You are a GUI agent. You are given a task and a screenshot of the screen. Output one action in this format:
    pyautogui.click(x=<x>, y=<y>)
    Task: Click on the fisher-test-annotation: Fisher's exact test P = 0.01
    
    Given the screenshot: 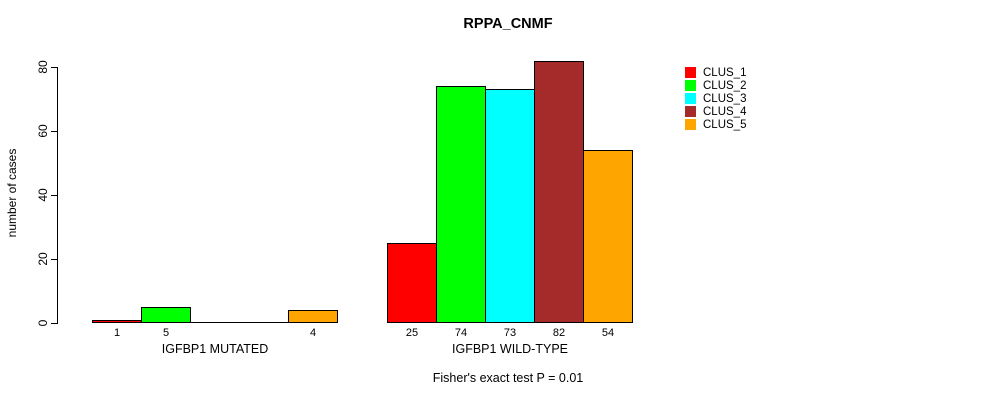 What is the action you would take?
    pyautogui.click(x=508, y=378)
    